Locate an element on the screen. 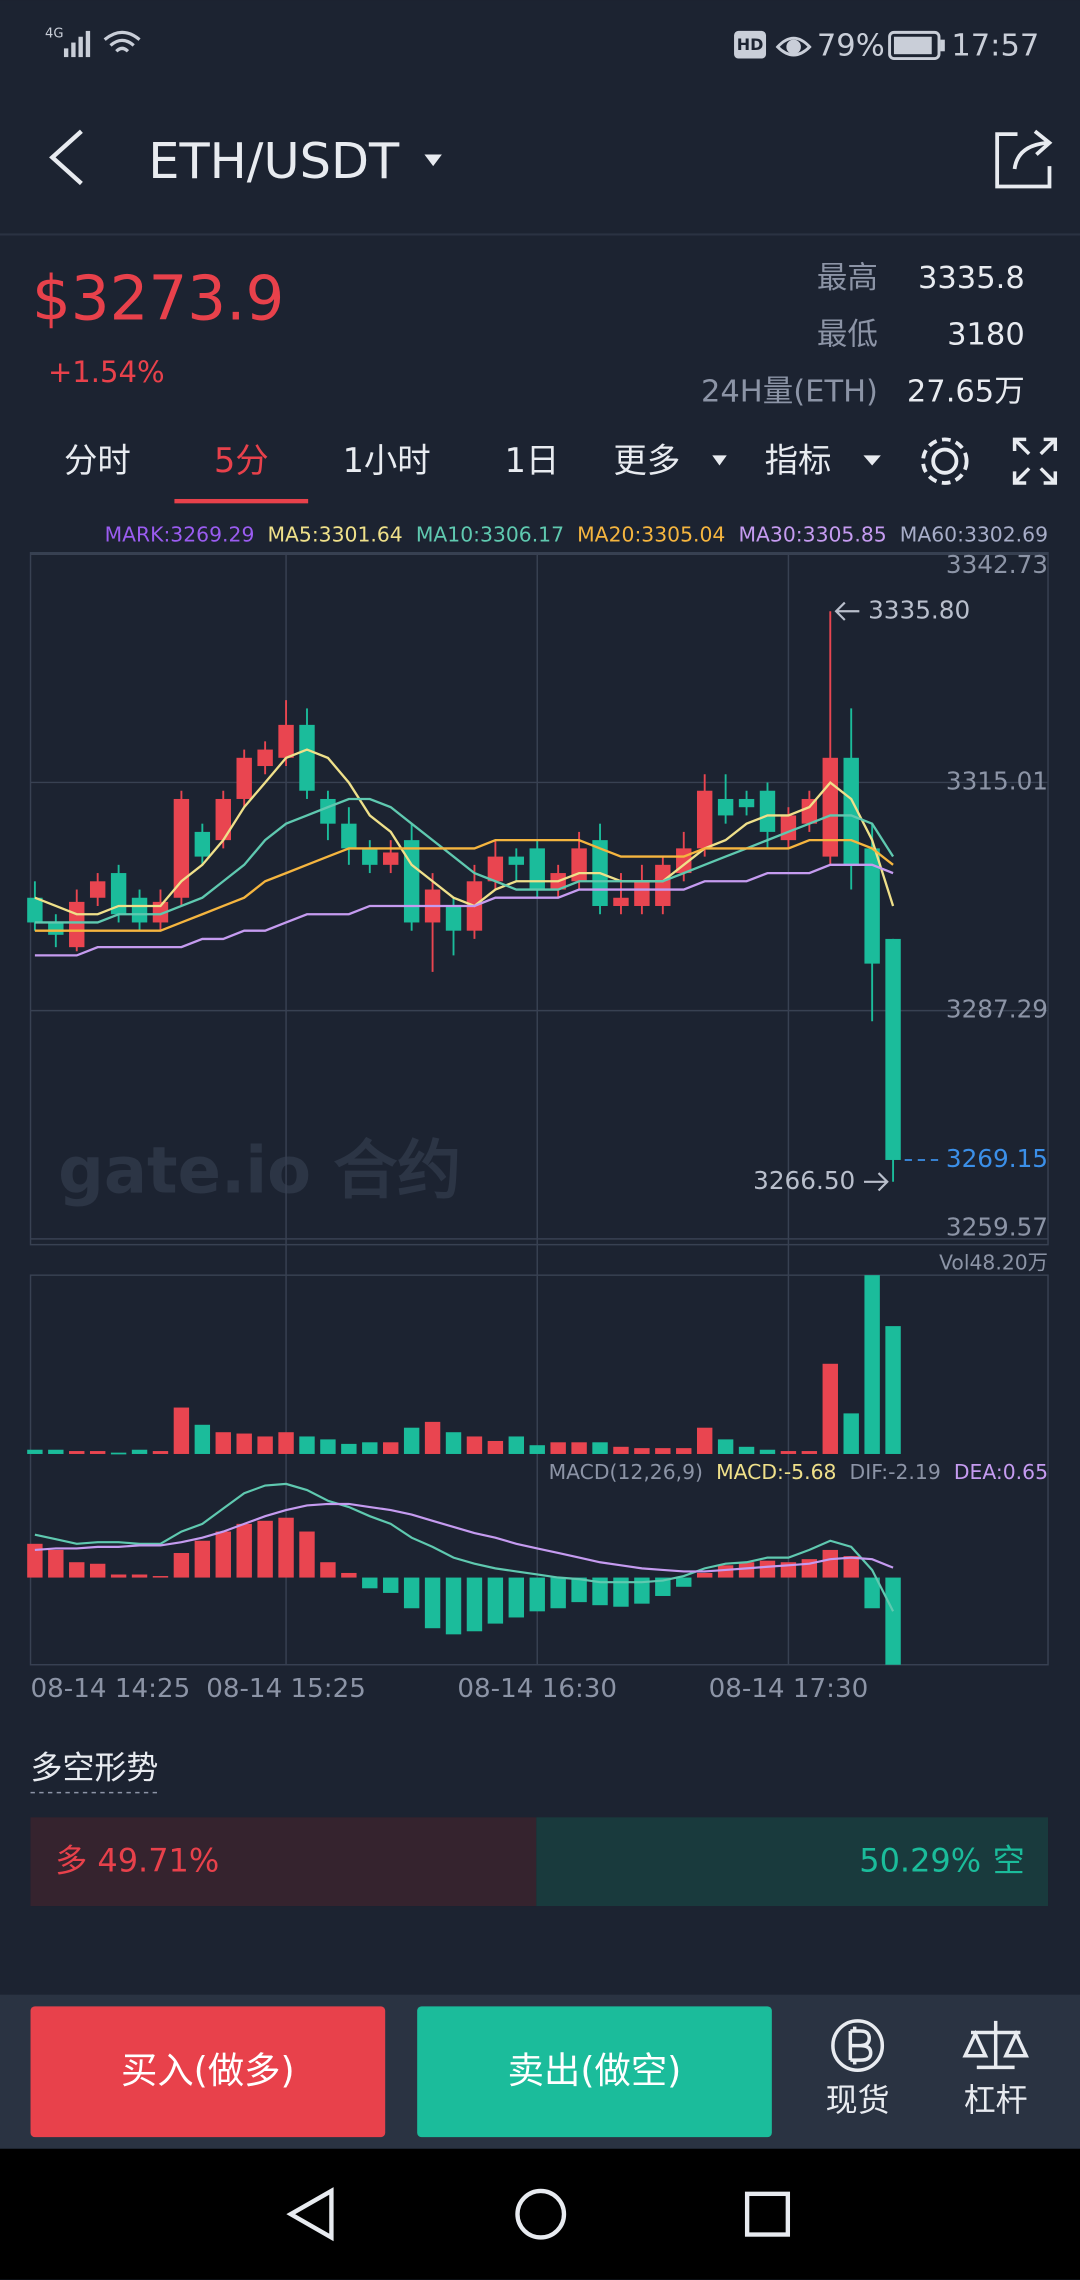 Image resolution: width=1080 pixels, height=2280 pixels. fullscreen-button is located at coordinates (1035, 461).